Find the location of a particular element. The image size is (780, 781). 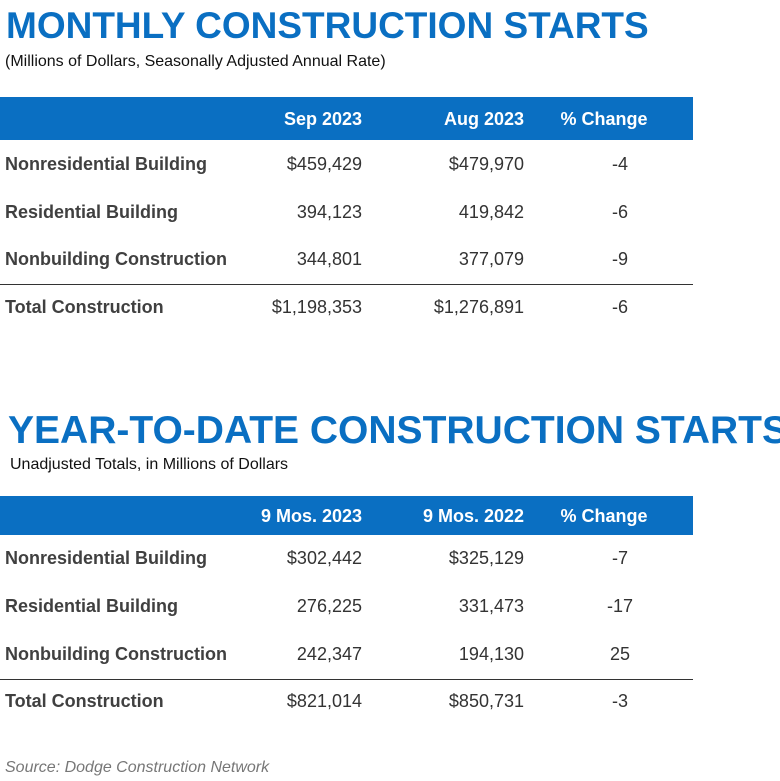

cell-value: $459,429 is located at coordinates (324, 164).